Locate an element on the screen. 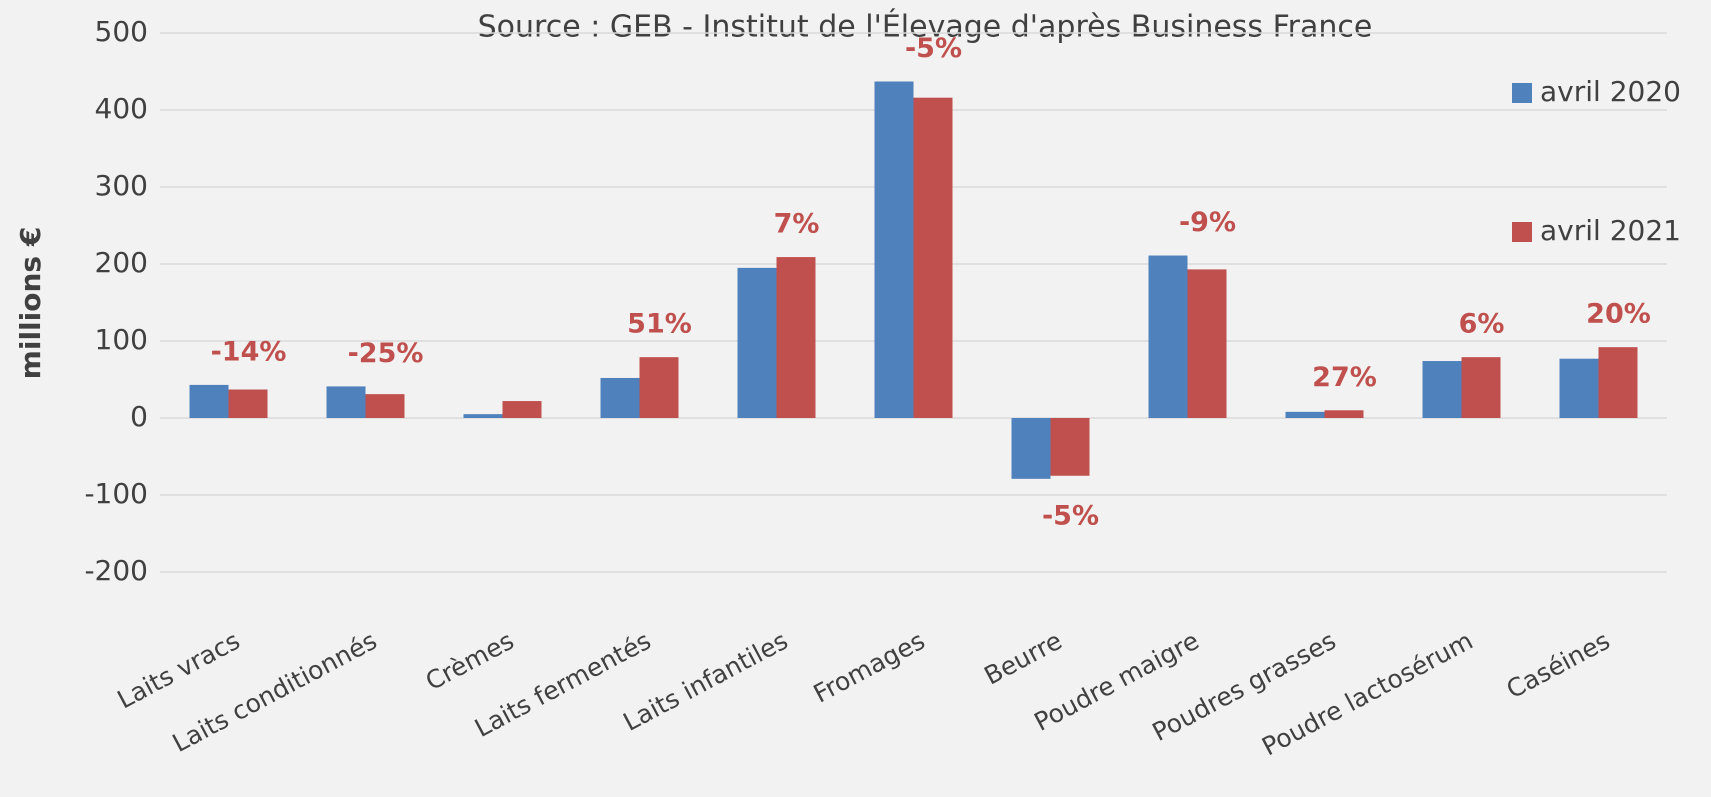  annotation: 20% is located at coordinates (1618, 314).